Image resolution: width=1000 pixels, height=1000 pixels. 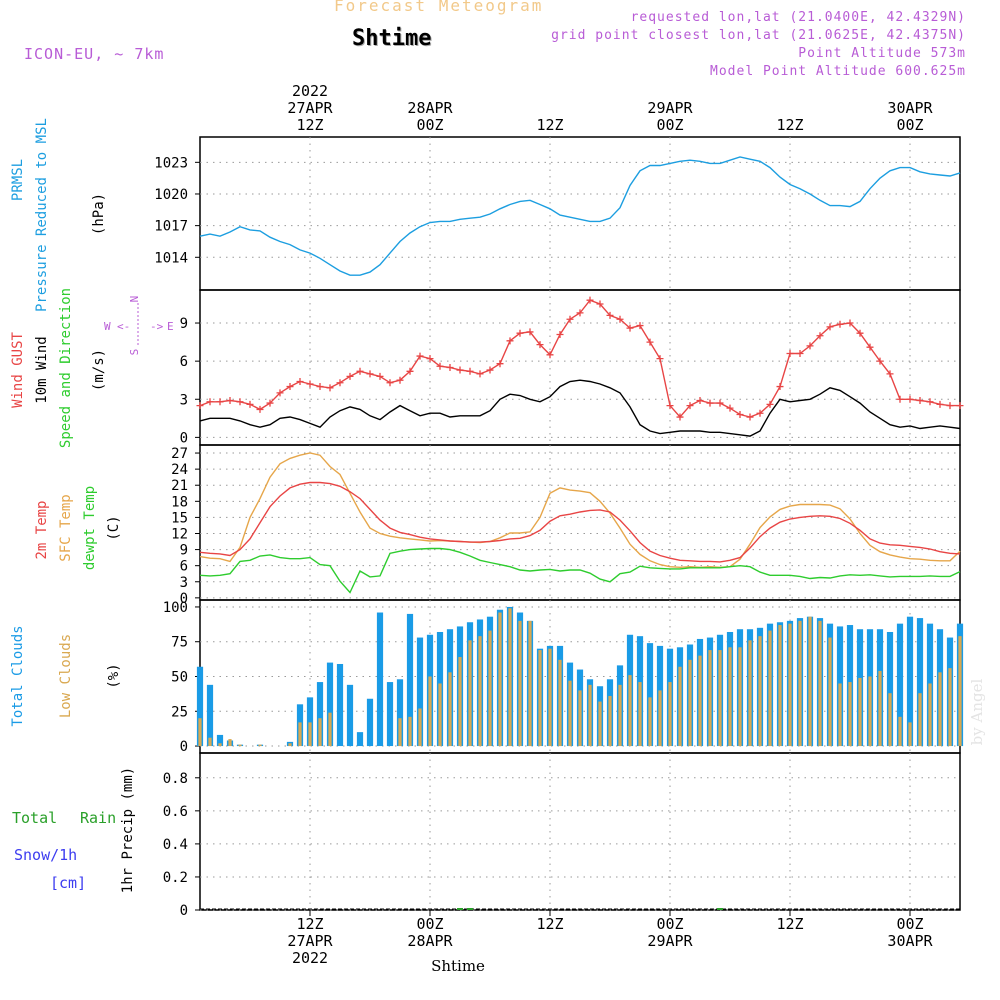 What do you see at coordinates (175, 608) in the screenshot?
I see `y-tick-label: 100` at bounding box center [175, 608].